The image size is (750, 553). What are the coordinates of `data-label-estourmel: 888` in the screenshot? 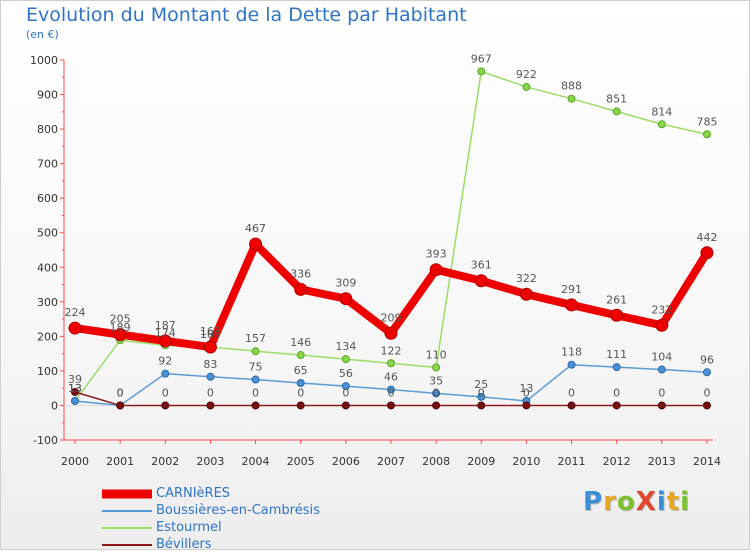 It's located at (571, 86).